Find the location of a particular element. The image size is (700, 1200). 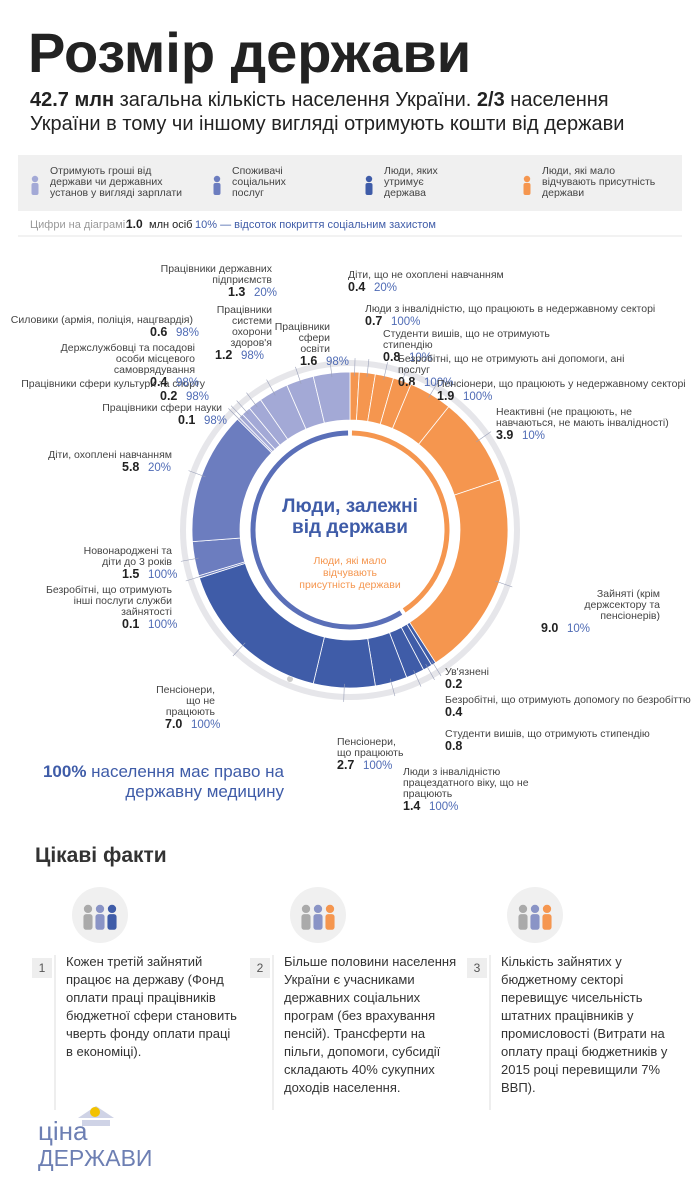

segment-label: Працівники сфери науки is located at coordinates (162, 408).